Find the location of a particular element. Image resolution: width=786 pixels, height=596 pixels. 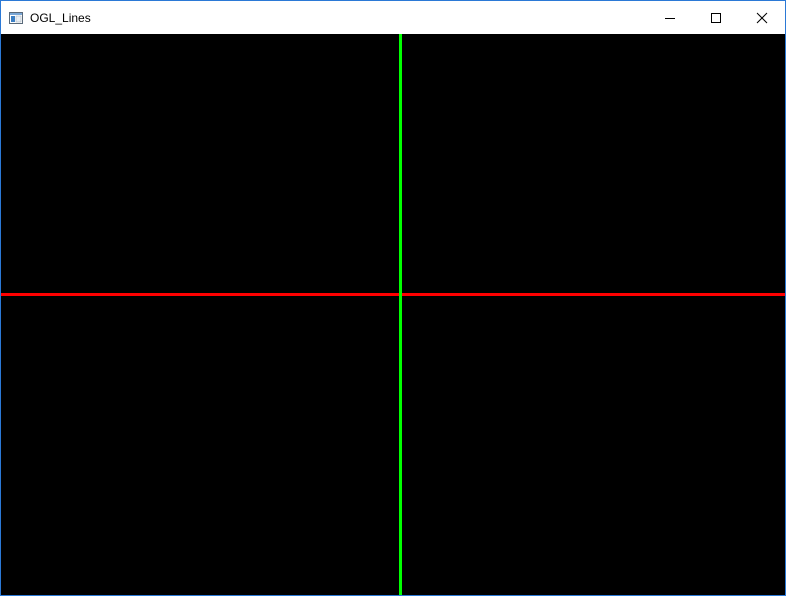

maximize-button is located at coordinates (716, 17).